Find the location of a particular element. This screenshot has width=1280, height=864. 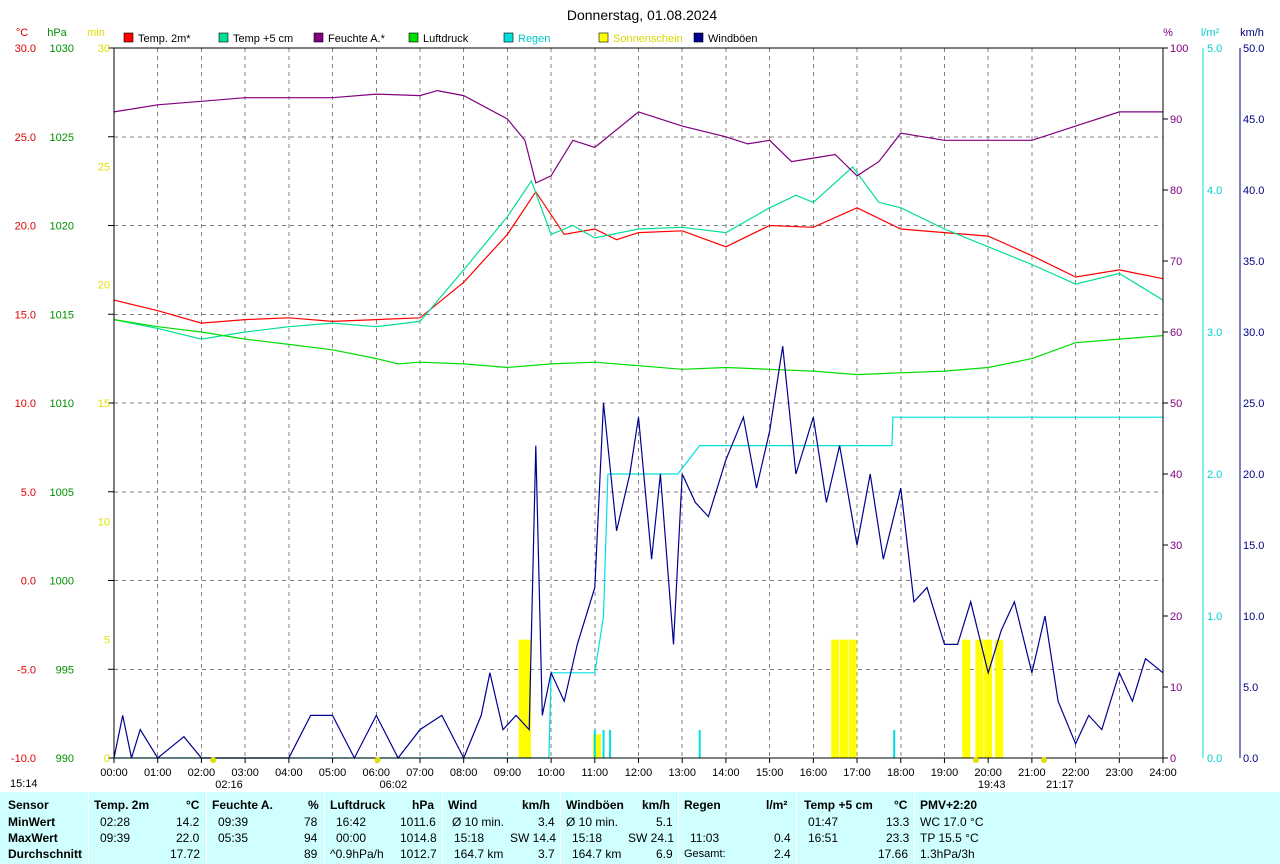

gusts-r3-val: 6.9 is located at coordinates (664, 854).